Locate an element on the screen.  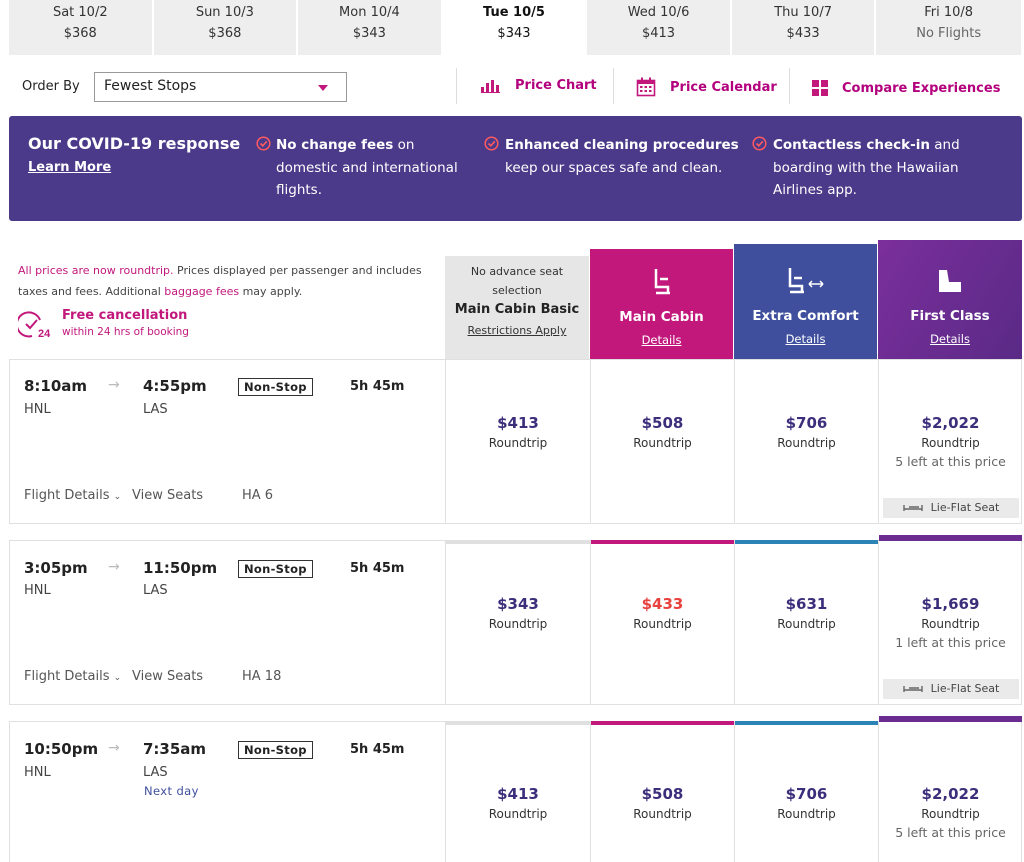
divider is located at coordinates (613, 86).